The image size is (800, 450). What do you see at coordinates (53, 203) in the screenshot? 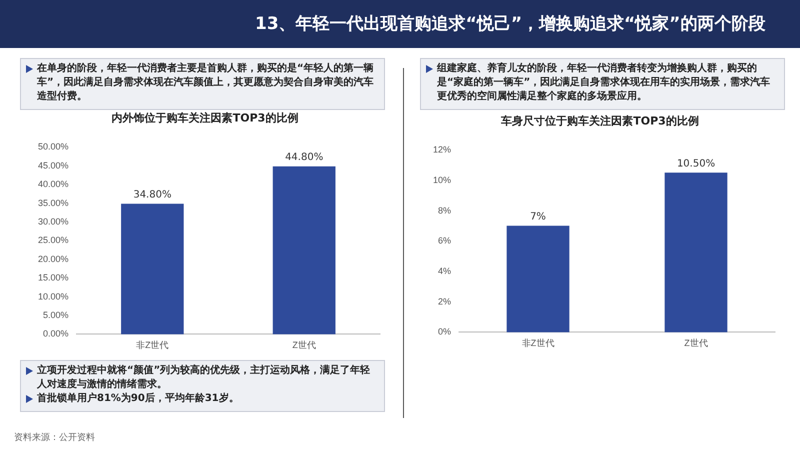
I see `y-tick-label: 35.00%` at bounding box center [53, 203].